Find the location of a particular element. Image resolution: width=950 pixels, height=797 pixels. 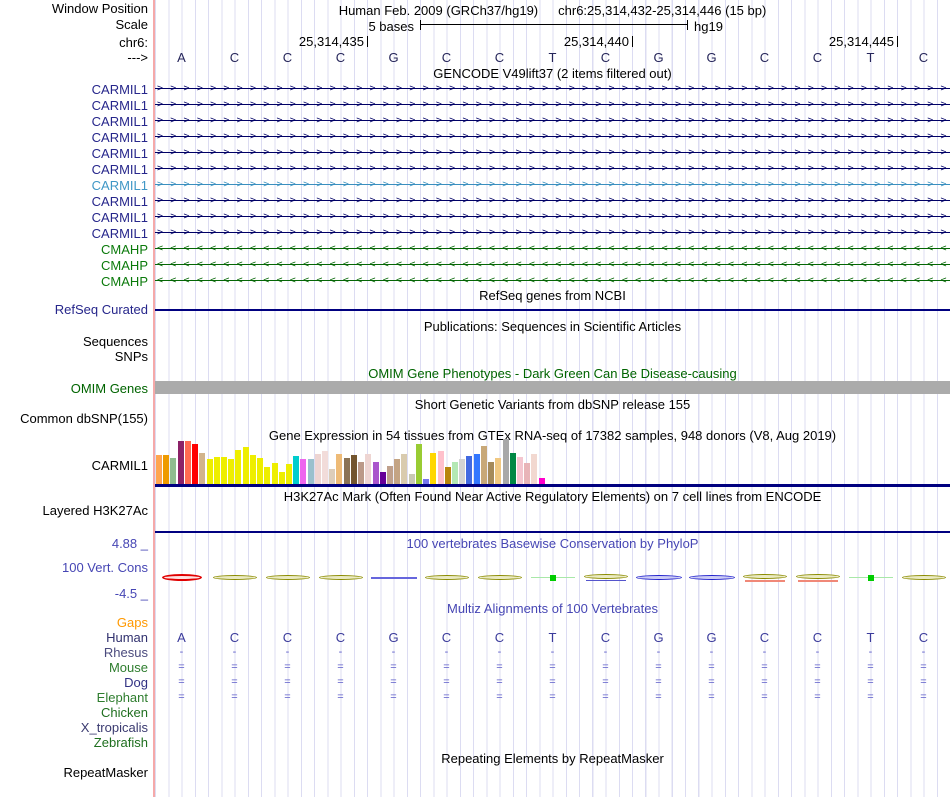

multiz-species-label-rhesus: Rhesus is located at coordinates (125, 652).